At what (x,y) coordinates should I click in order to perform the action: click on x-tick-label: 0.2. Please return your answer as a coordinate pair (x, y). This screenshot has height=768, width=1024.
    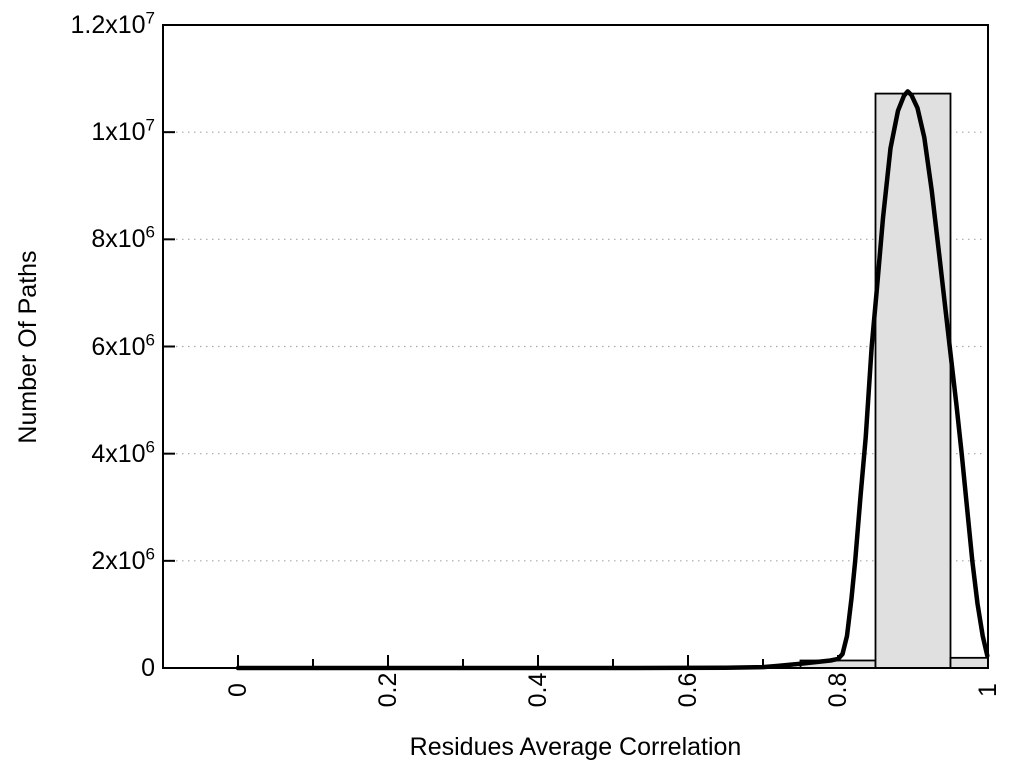
    Looking at the image, I should click on (388, 690).